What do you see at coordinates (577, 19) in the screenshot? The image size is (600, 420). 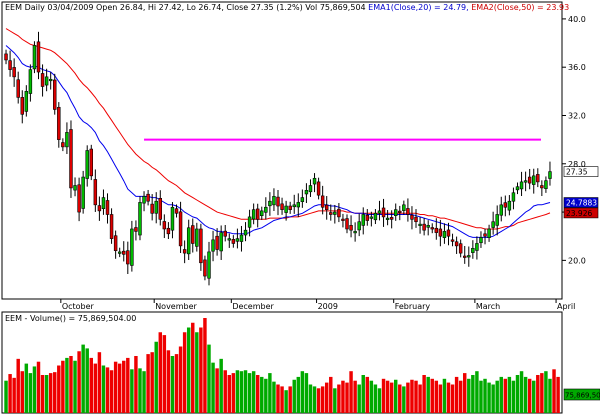 I see `y-tick-label: 40.0` at bounding box center [577, 19].